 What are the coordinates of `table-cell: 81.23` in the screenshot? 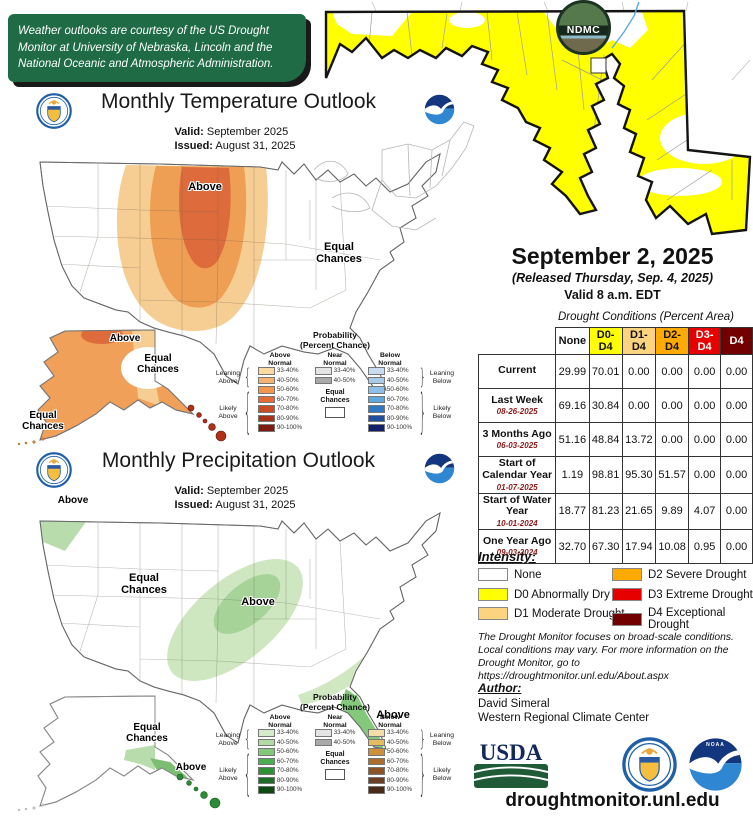 It's located at (605, 511).